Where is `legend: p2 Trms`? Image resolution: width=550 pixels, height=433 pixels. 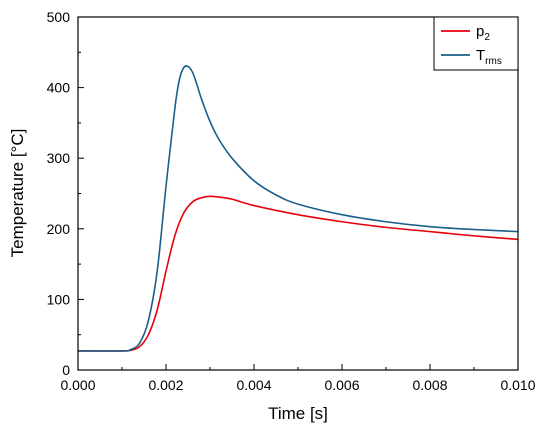 legend: p2 Trms is located at coordinates (476, 43).